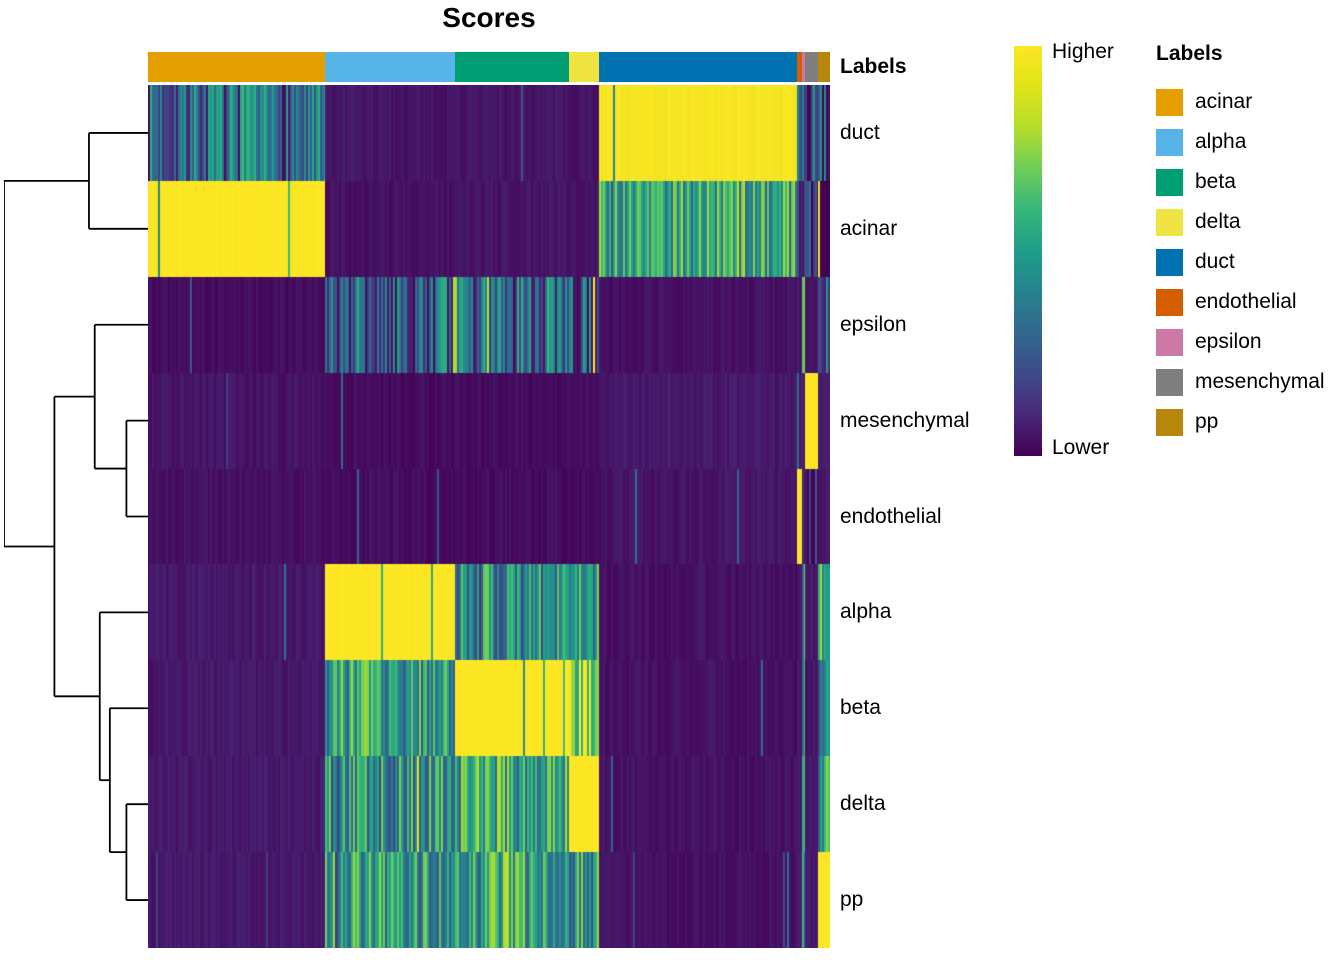 Image resolution: width=1344 pixels, height=960 pixels. I want to click on annotation-segment-alpha, so click(390, 67).